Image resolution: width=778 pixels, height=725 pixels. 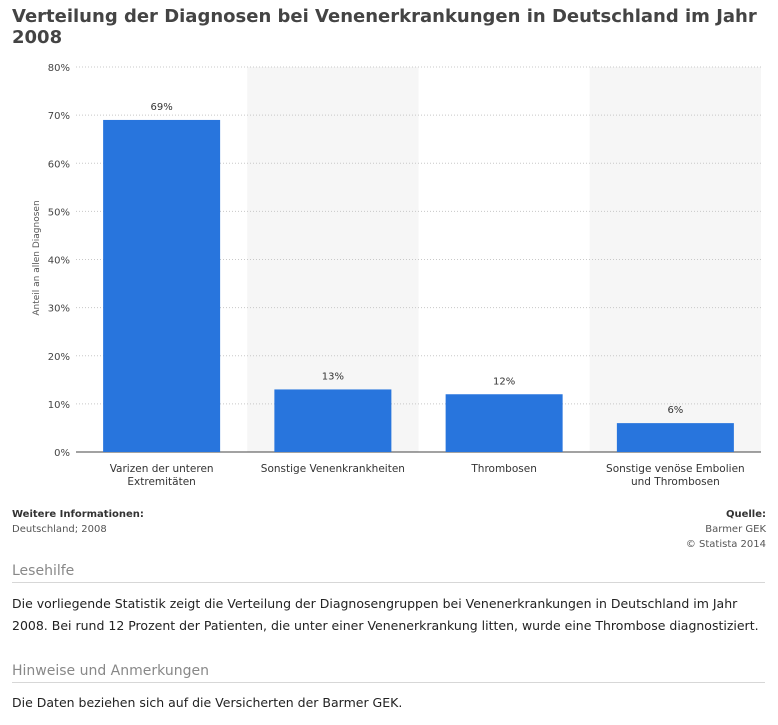 What do you see at coordinates (388, 573) in the screenshot?
I see `lesehilfe-heading: Lesehilfe` at bounding box center [388, 573].